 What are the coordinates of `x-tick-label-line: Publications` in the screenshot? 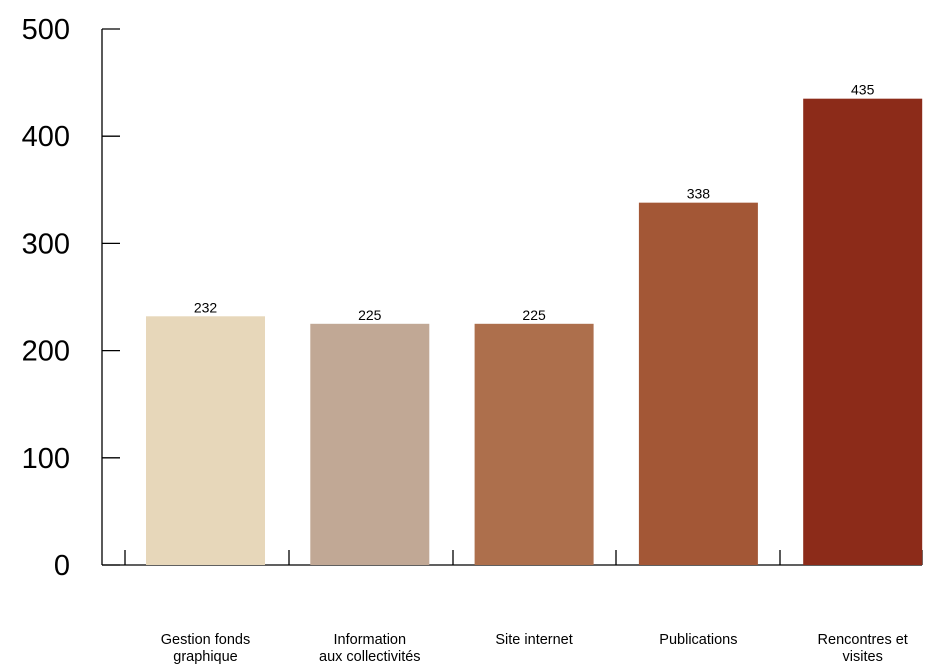 It's located at (698, 640).